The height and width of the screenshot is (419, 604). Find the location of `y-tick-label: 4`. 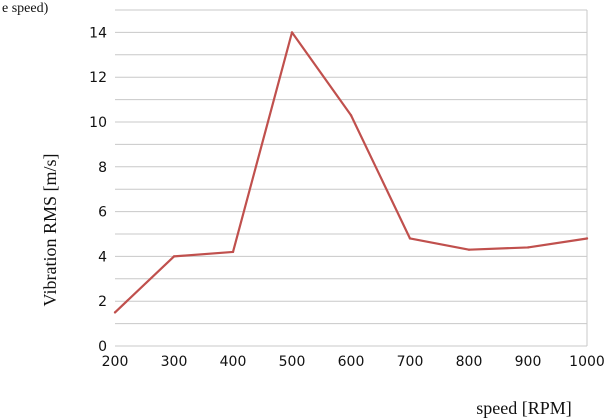

y-tick-label: 4 is located at coordinates (102, 257).